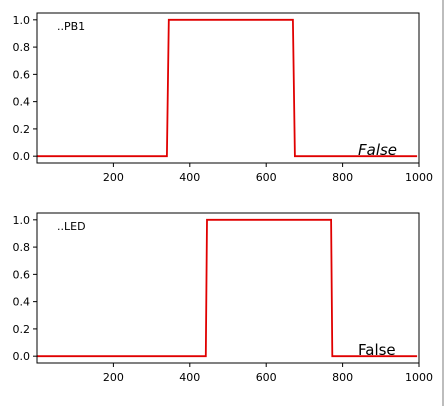  Describe the element at coordinates (71, 26) in the screenshot. I see `series-label: ..PB1` at that location.